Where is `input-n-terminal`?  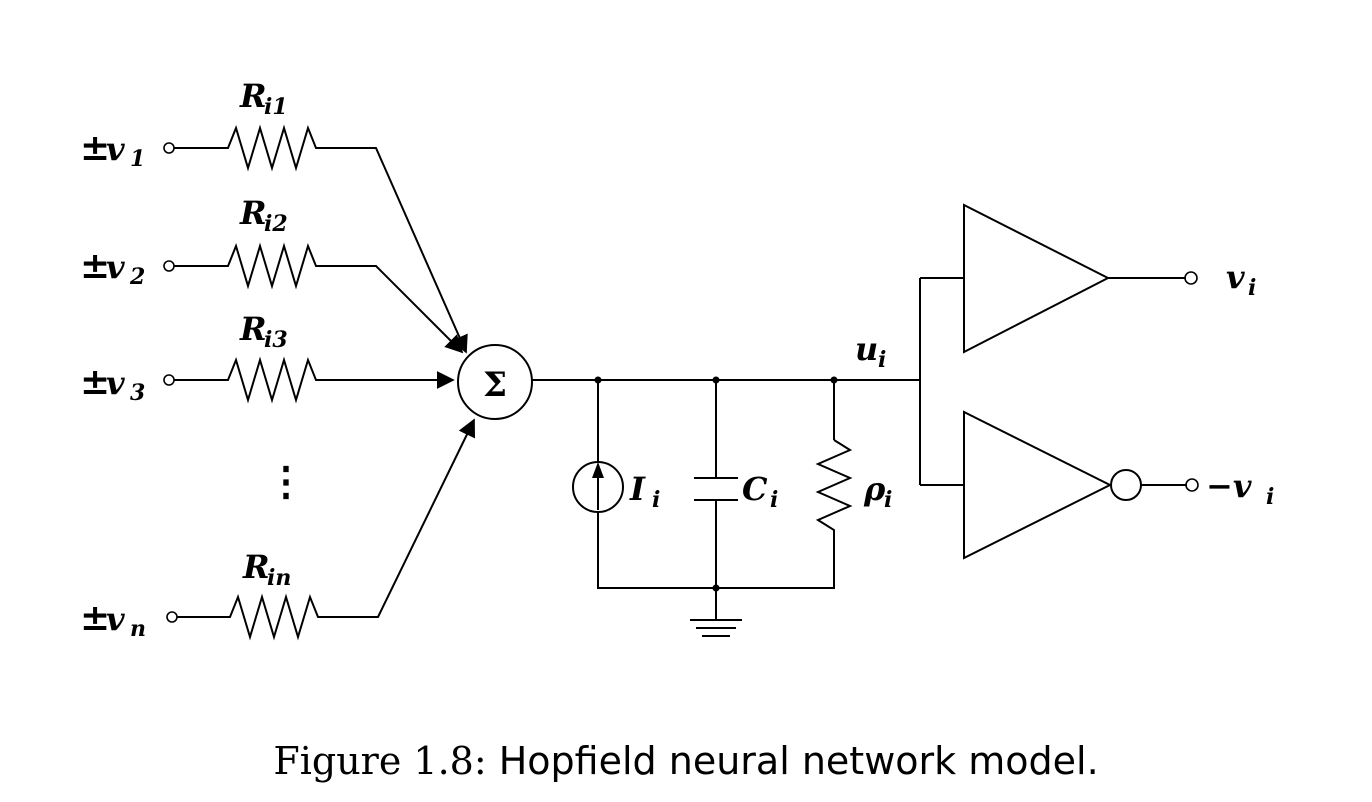 input-n-terminal is located at coordinates (172, 617).